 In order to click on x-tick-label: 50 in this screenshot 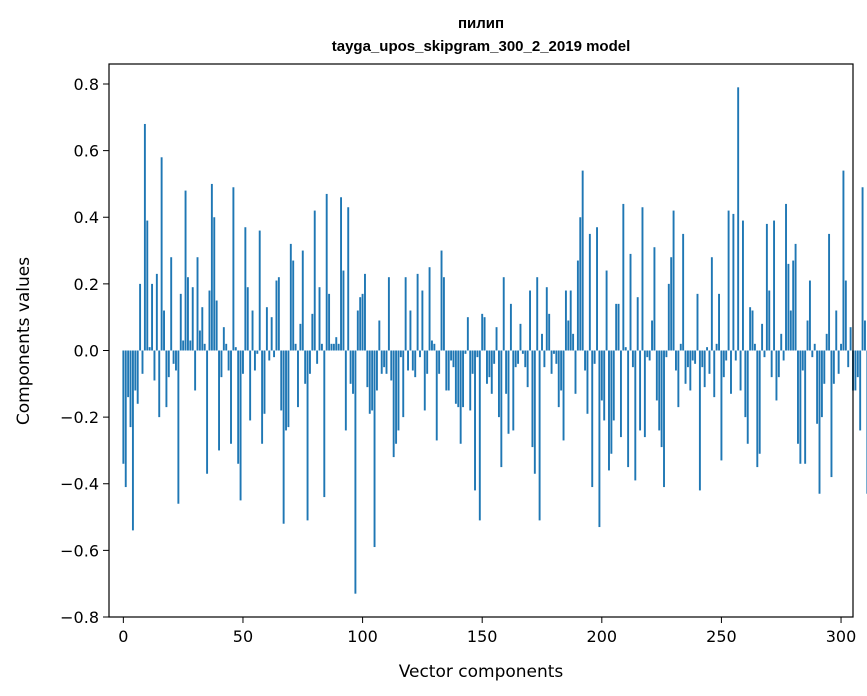, I will do `click(243, 636)`.